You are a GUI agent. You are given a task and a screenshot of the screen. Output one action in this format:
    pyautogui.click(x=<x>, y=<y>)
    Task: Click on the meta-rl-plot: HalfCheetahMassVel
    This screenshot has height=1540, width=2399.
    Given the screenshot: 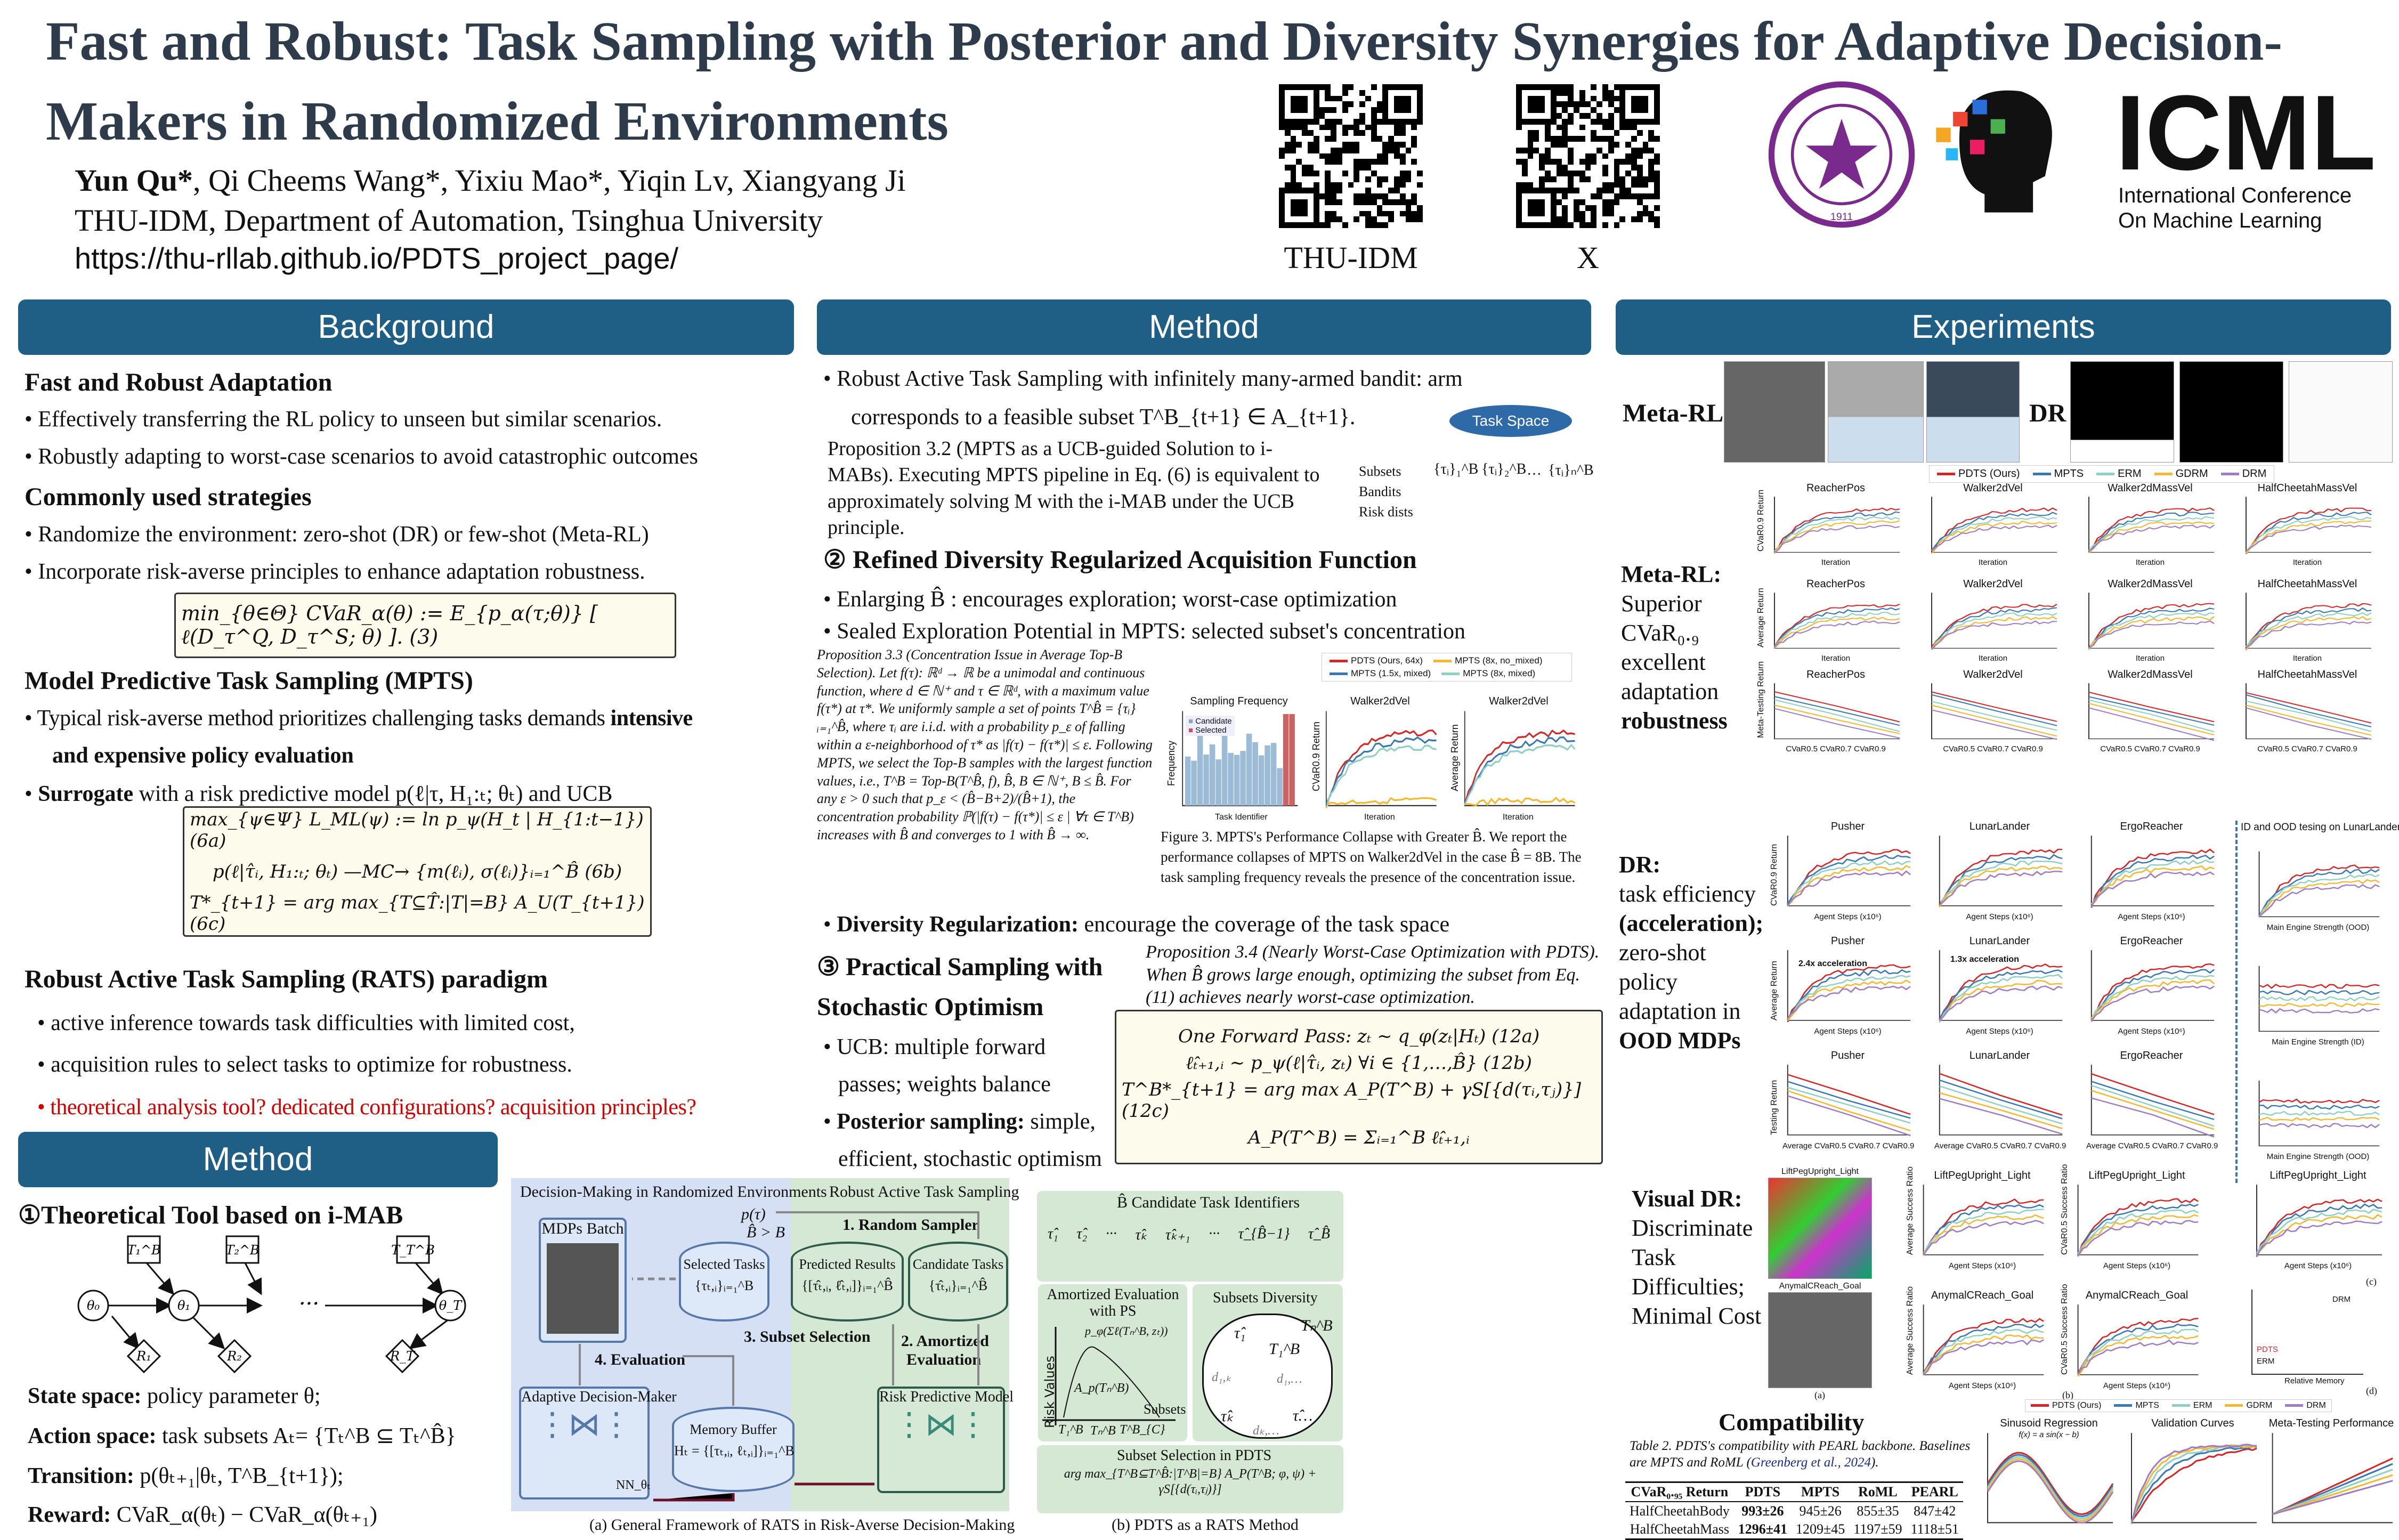 What is the action you would take?
    pyautogui.click(x=2307, y=706)
    